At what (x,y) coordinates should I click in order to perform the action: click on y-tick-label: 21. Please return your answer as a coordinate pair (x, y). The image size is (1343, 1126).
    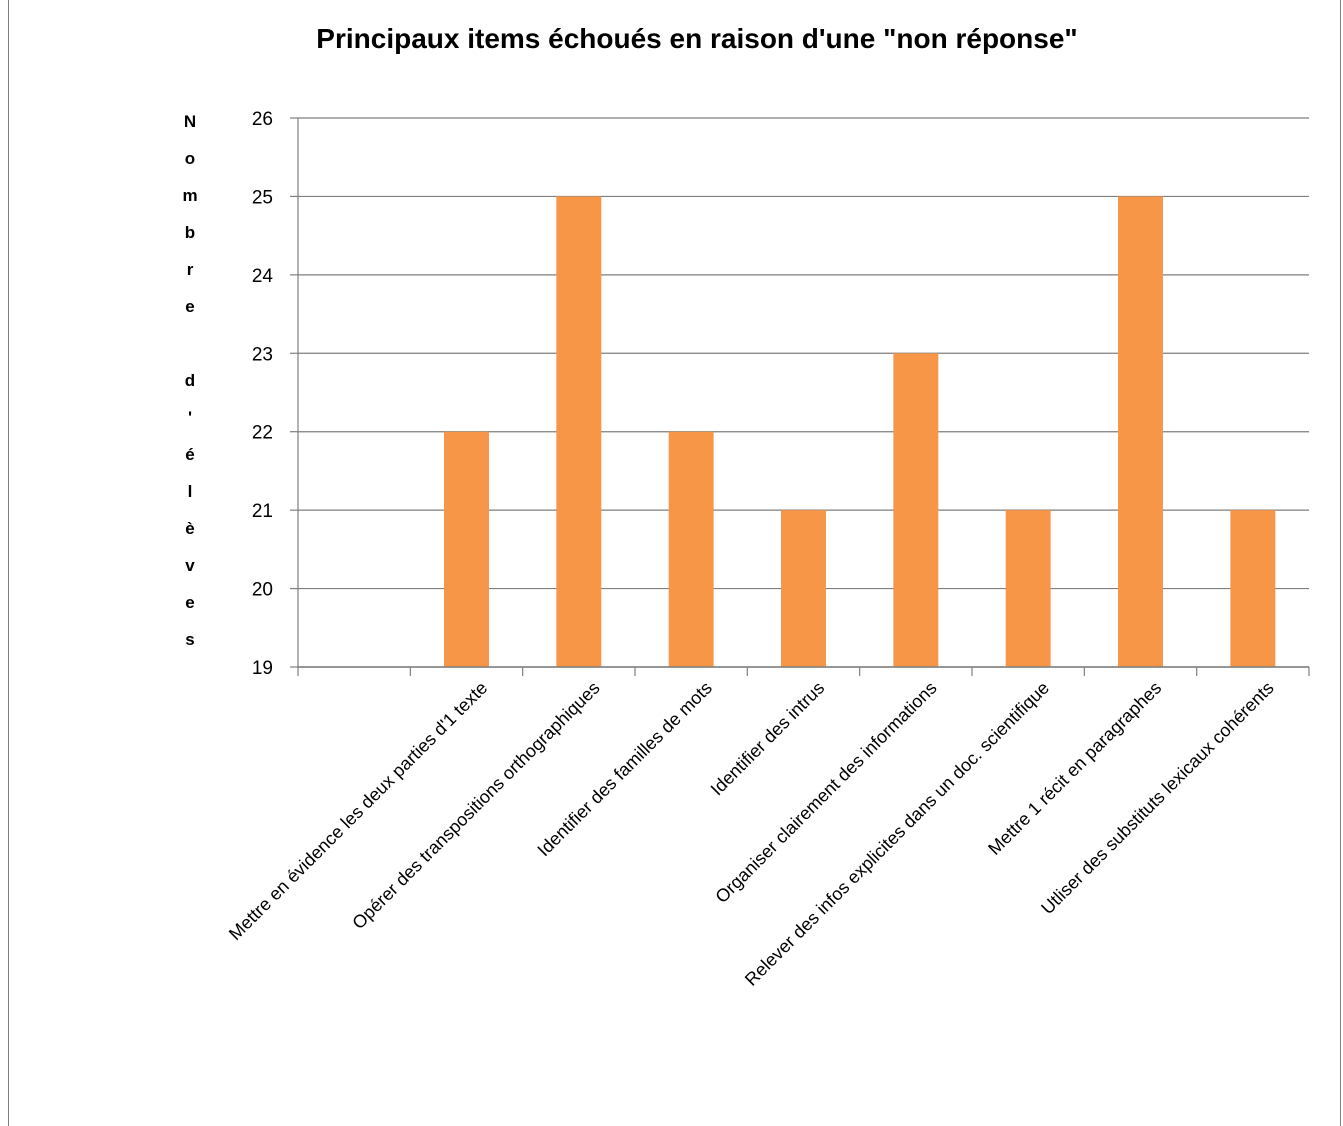
    Looking at the image, I should click on (262, 511).